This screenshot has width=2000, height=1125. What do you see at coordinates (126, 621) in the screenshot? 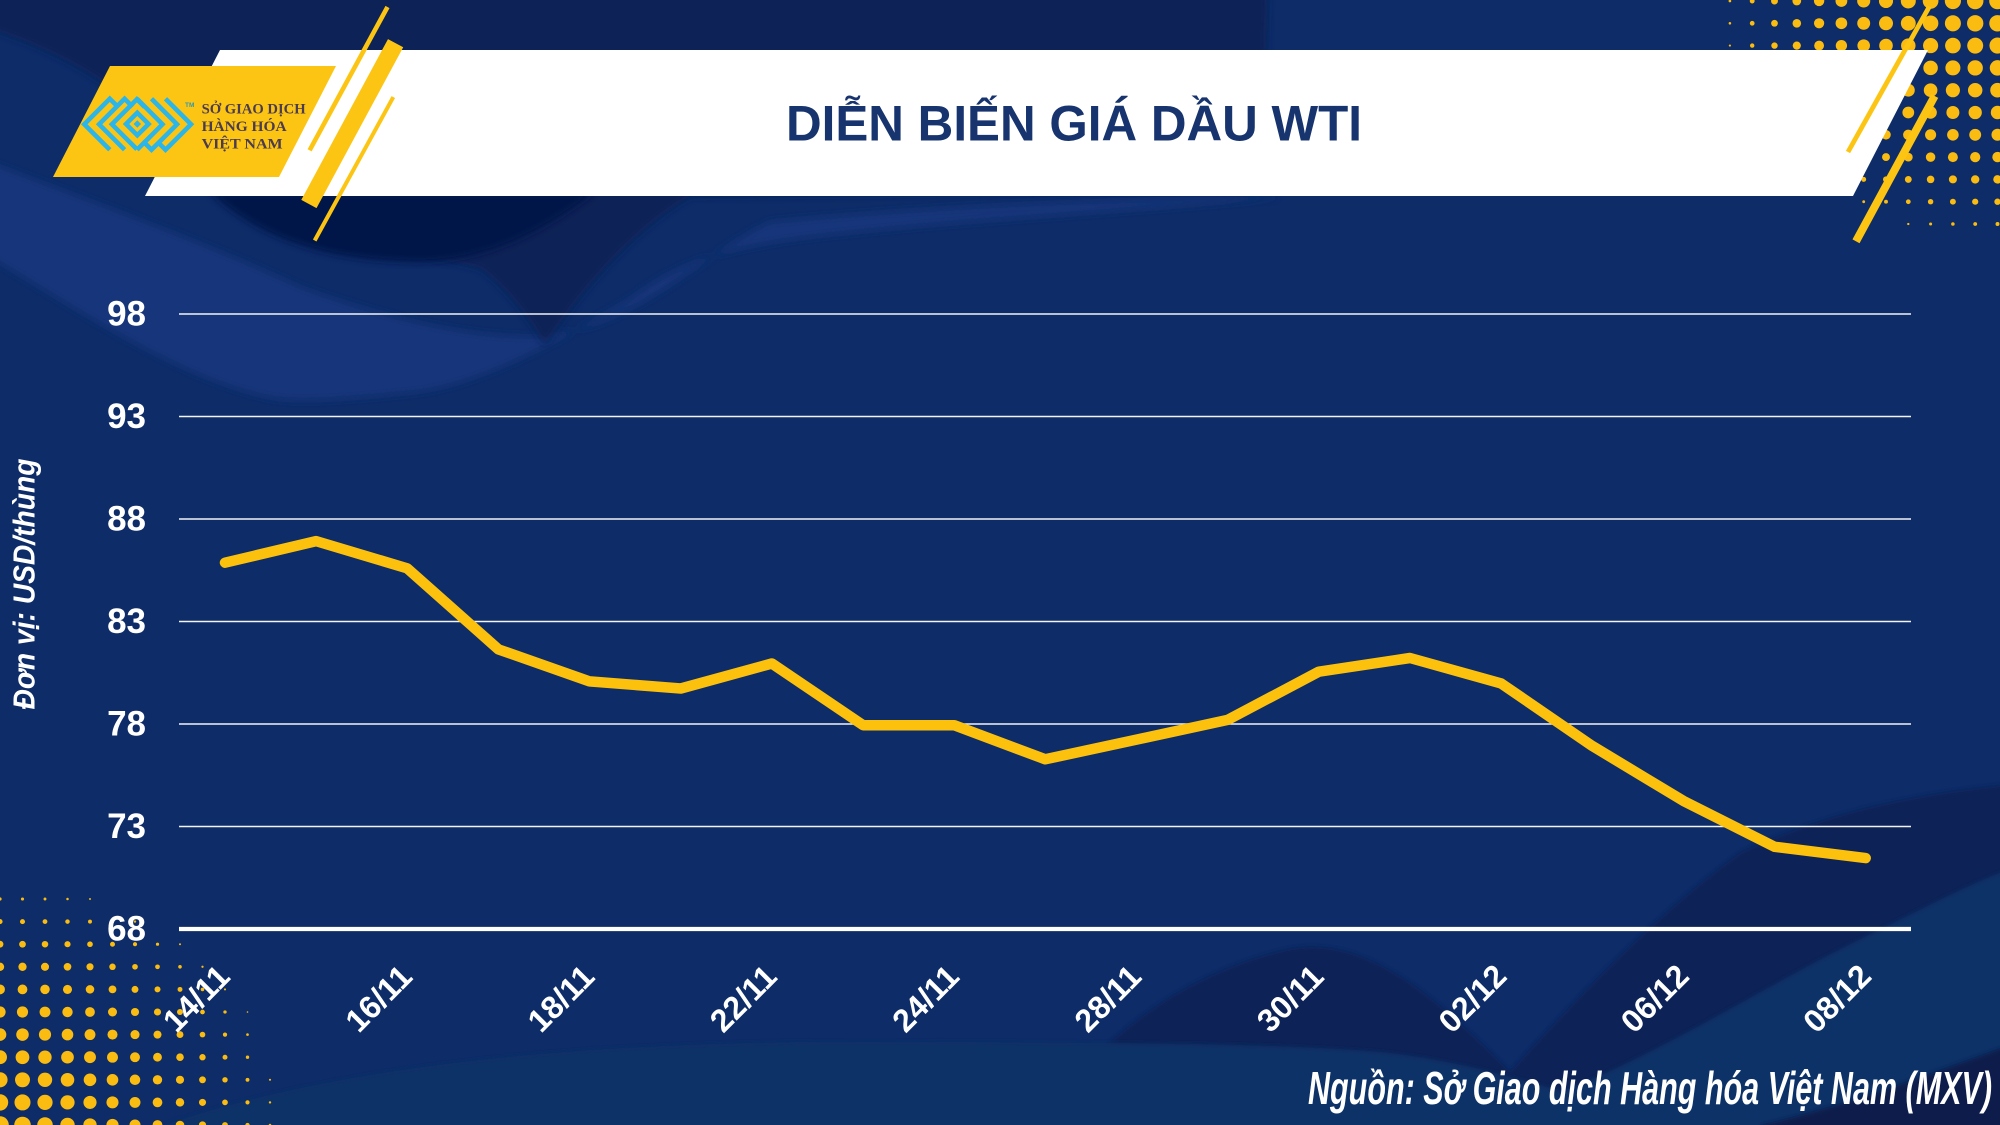
I see `svg-text: 83` at bounding box center [126, 621].